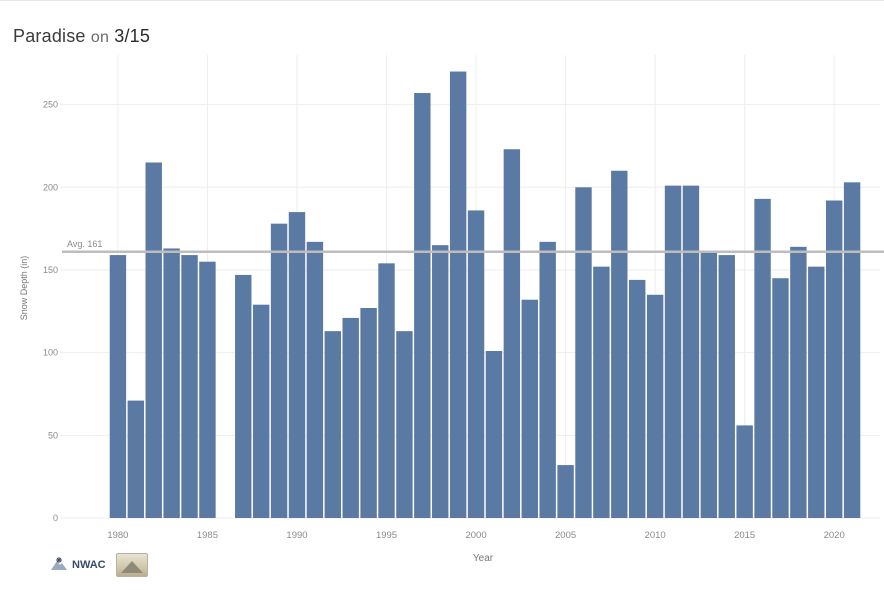 This screenshot has width=884, height=590. I want to click on bar-2018, so click(798, 382).